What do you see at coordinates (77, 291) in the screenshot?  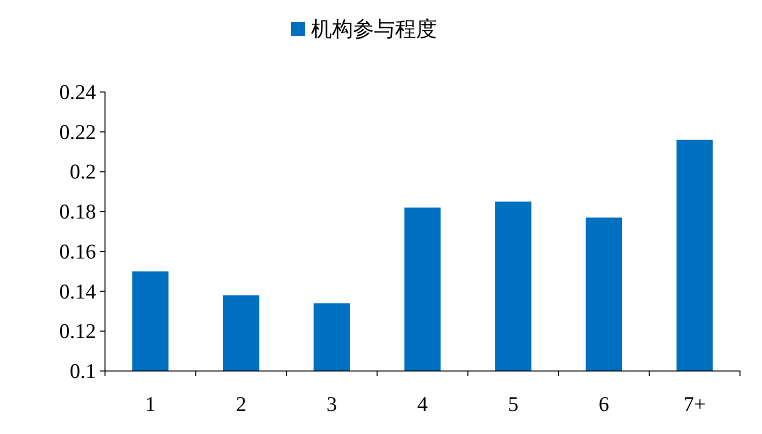 I see `y-tick-label: 0.14` at bounding box center [77, 291].